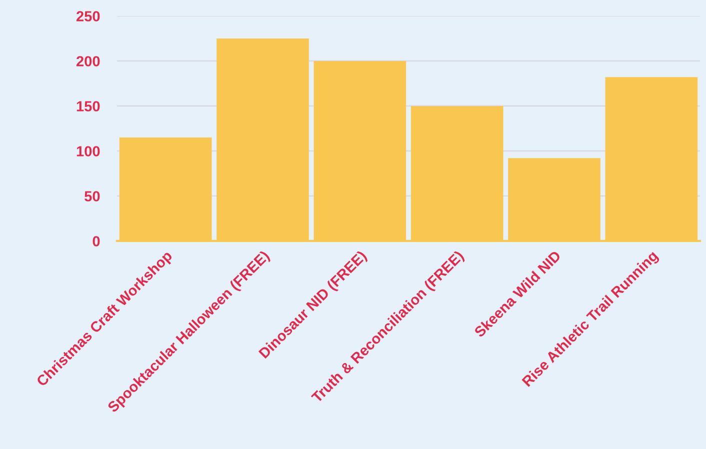  Describe the element at coordinates (88, 151) in the screenshot. I see `y-tick-label: 100` at that location.